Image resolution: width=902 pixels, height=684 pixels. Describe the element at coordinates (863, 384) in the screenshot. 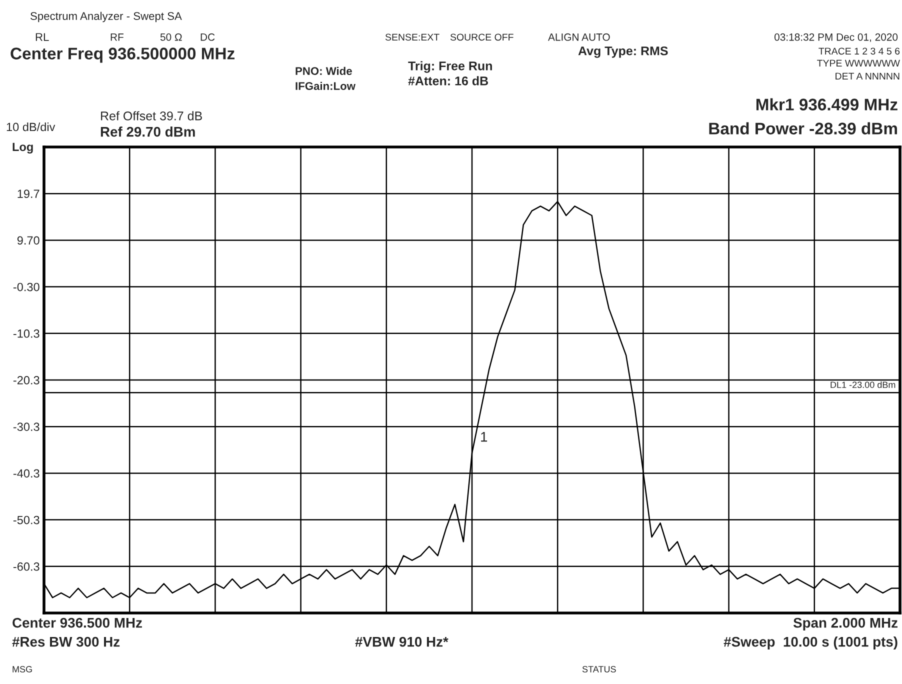

I see `ref-line-label: DL1 -23.00 dBm` at that location.